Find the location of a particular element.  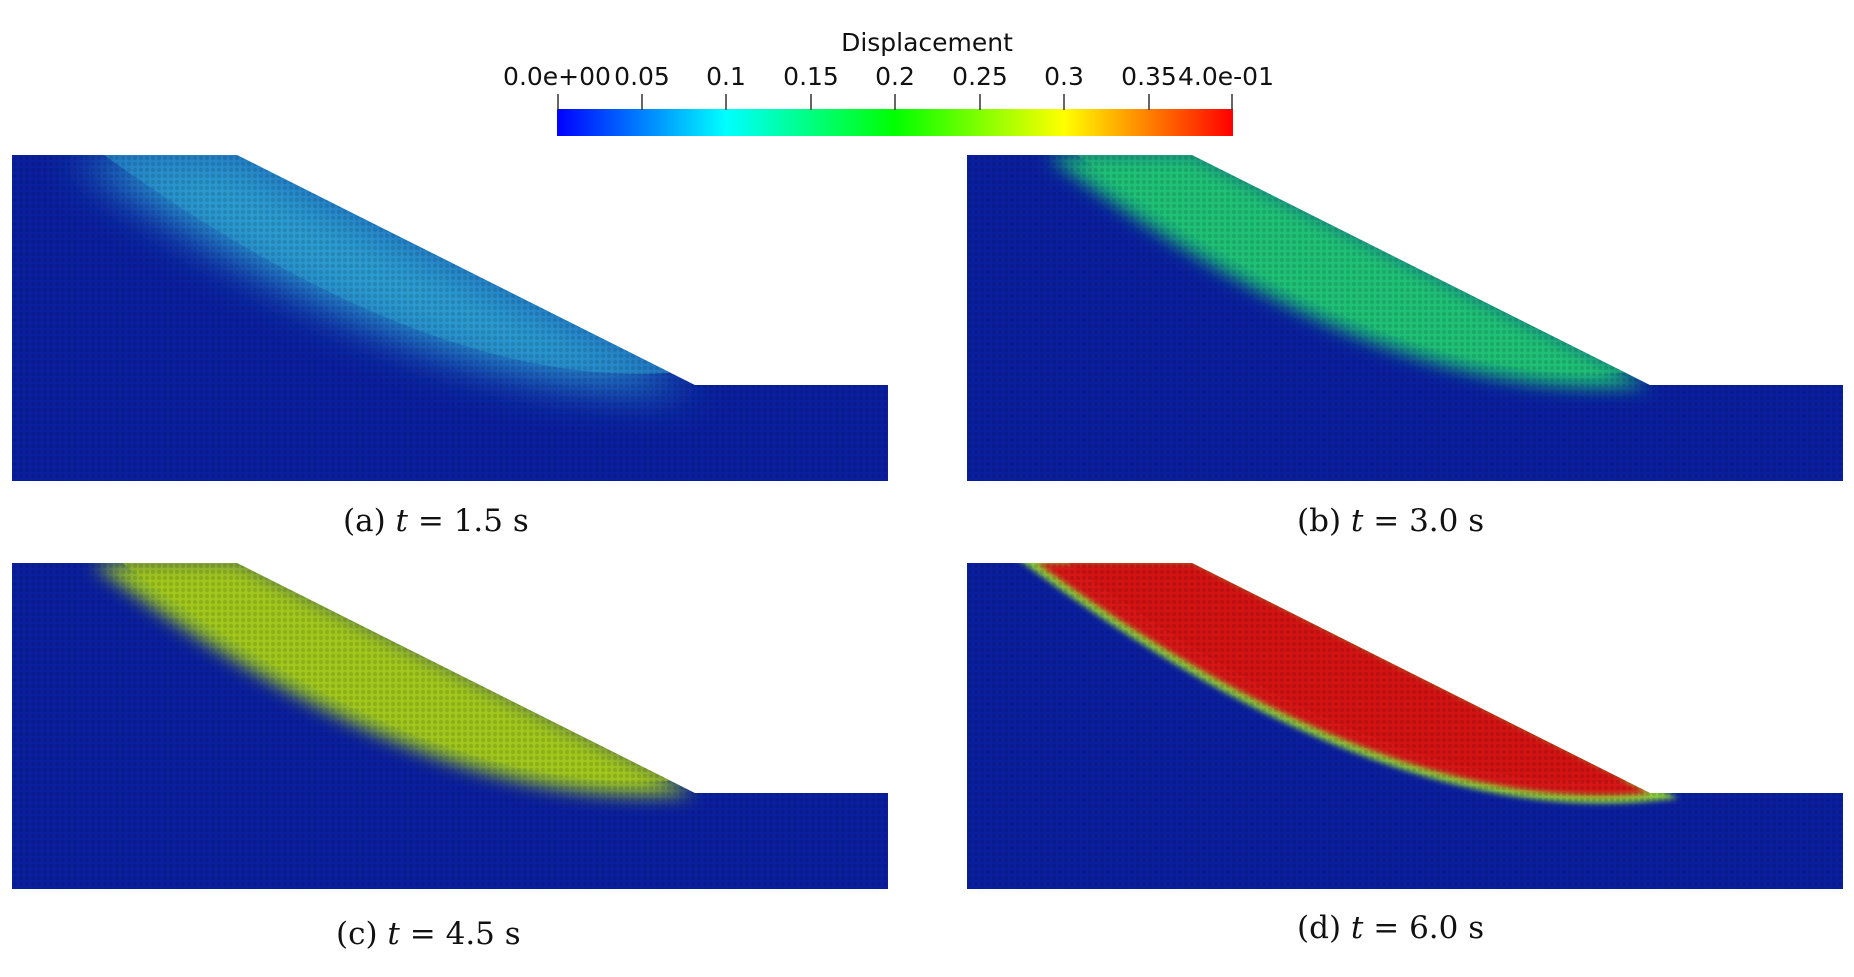

colorbar-tick: 0.2 is located at coordinates (895, 76).